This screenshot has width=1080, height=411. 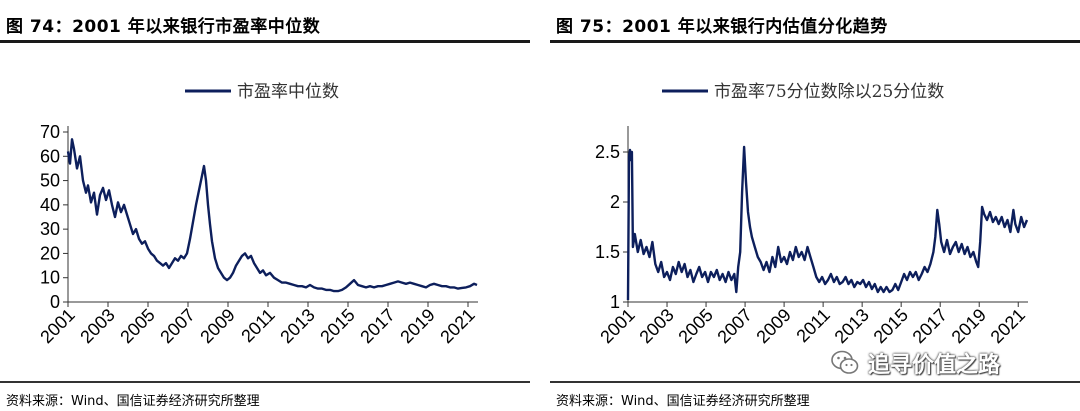 I want to click on y-tick-label: 2.5, so click(x=607, y=152).